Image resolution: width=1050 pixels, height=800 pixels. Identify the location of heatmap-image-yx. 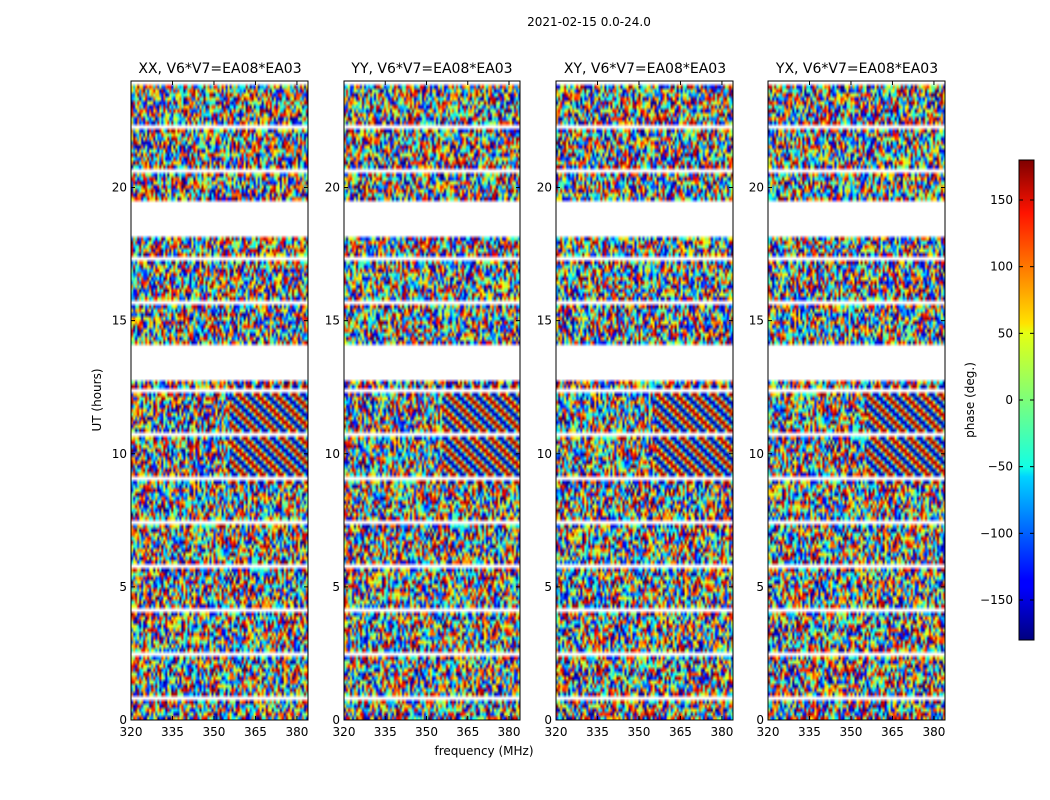
(856, 400).